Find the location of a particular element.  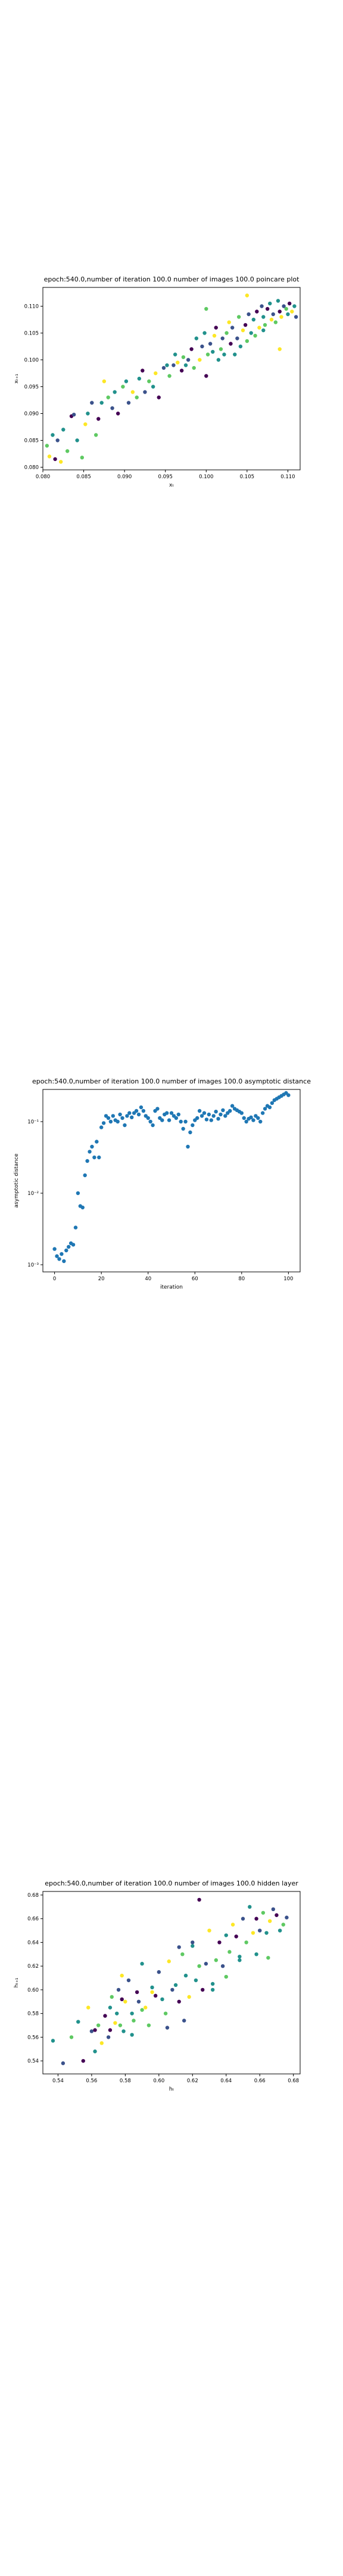

y-tick-label: 0.105 is located at coordinates (32, 334).